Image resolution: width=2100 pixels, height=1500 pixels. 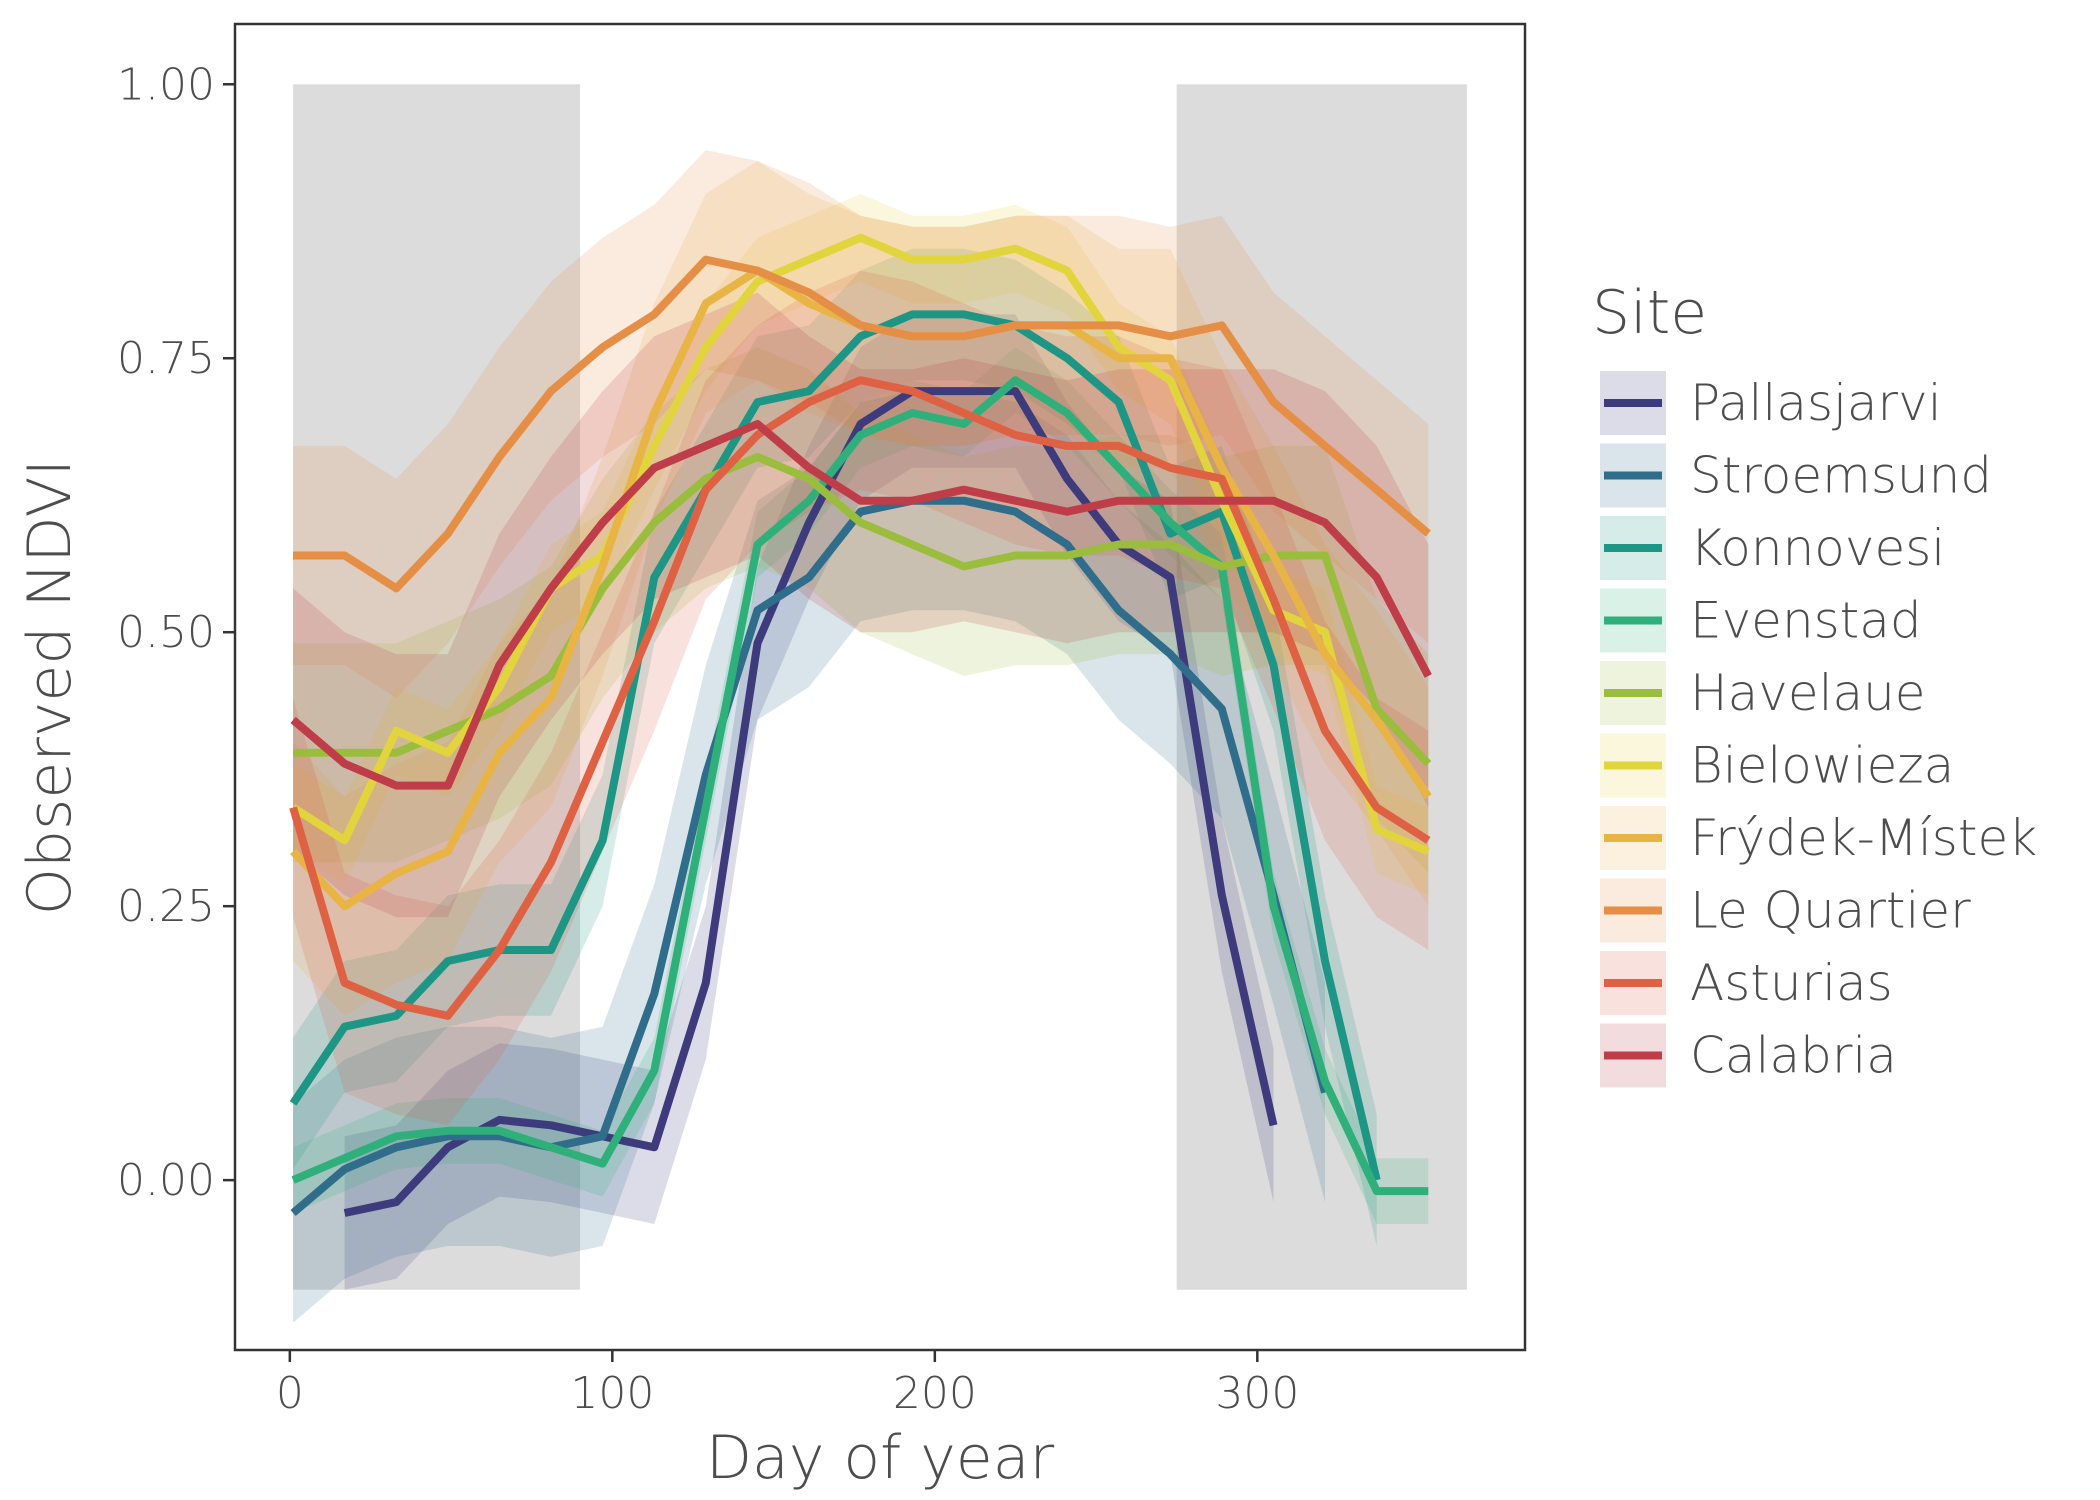 I want to click on legend-label: Le Quartier, so click(x=1830, y=911).